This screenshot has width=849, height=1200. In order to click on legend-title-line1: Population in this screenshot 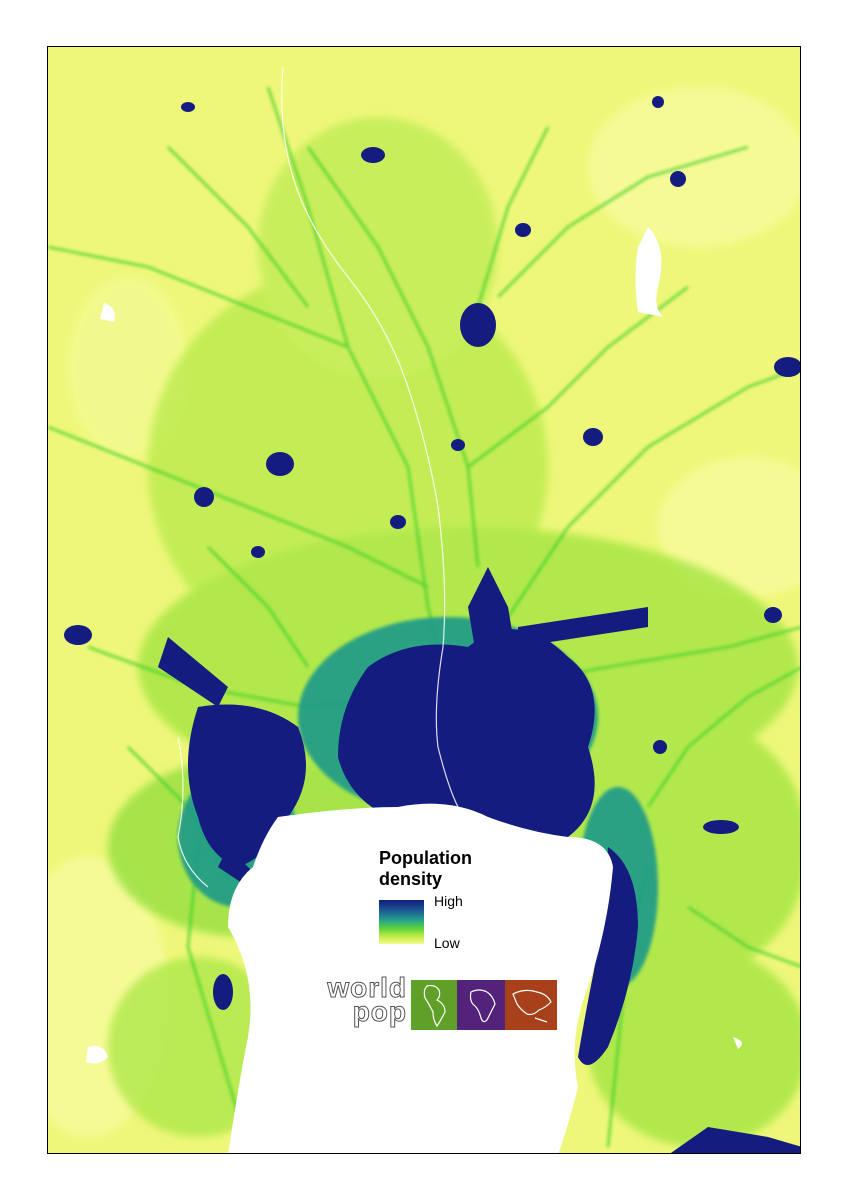, I will do `click(425, 858)`.